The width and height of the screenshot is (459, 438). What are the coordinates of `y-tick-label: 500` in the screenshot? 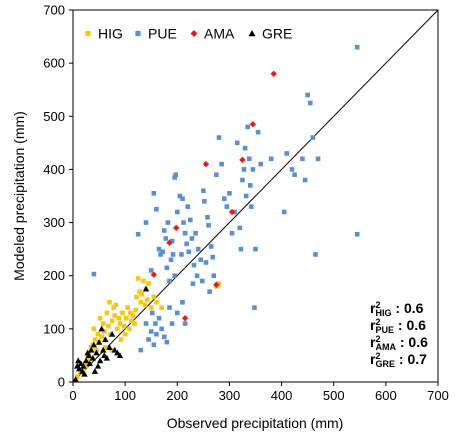 It's located at (54, 116).